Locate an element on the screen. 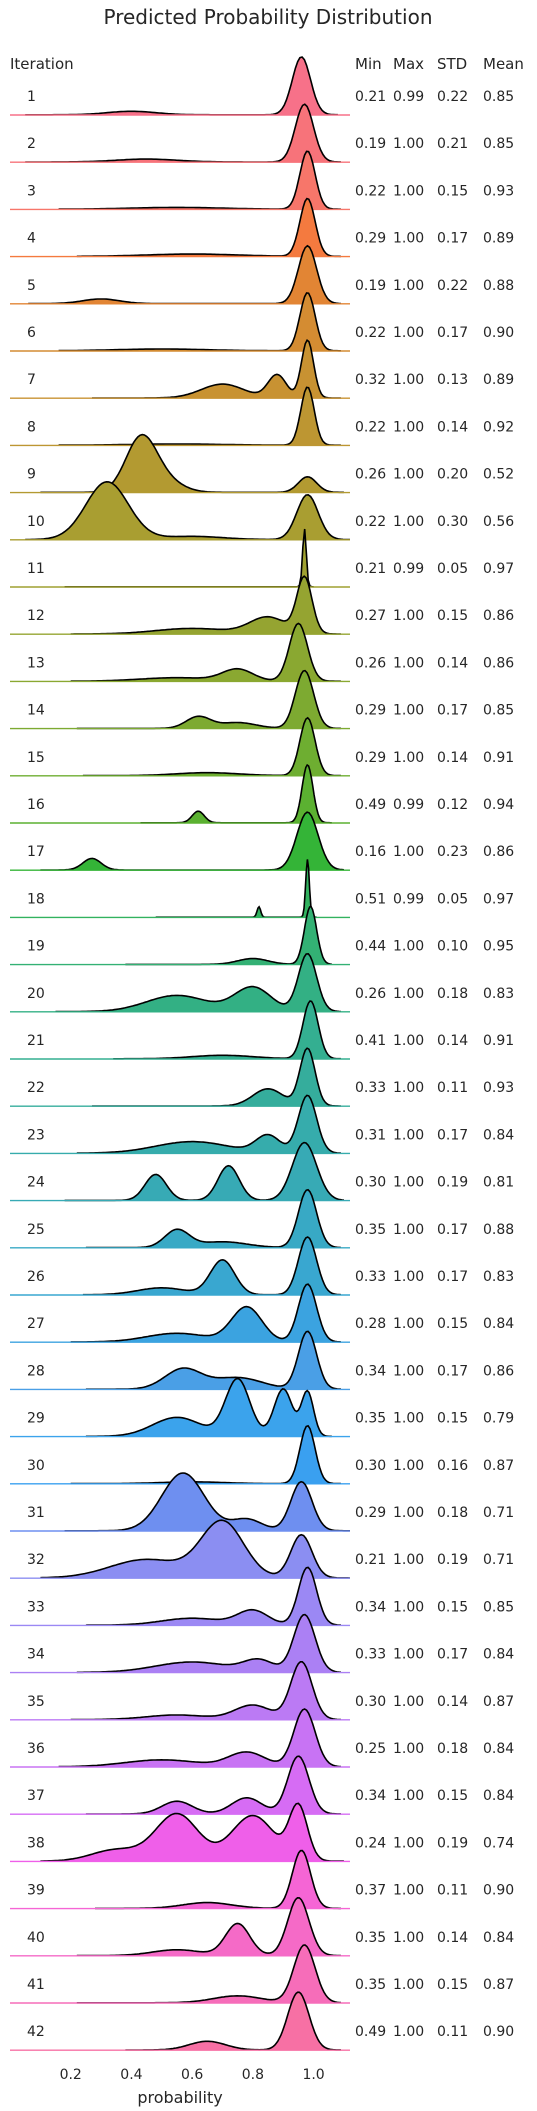 The height and width of the screenshot is (2111, 537). ridge-row: 3 0.22 1.00 0.15 0.93 is located at coordinates (262, 180).